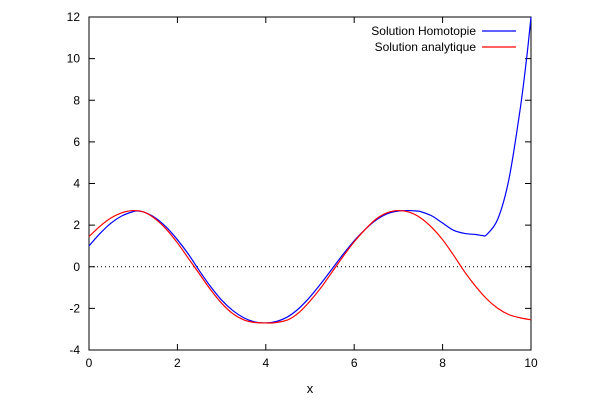 Image resolution: width=600 pixels, height=400 pixels. Describe the element at coordinates (443, 39) in the screenshot. I see `legend: Solution Homotopie Solution analytique` at that location.